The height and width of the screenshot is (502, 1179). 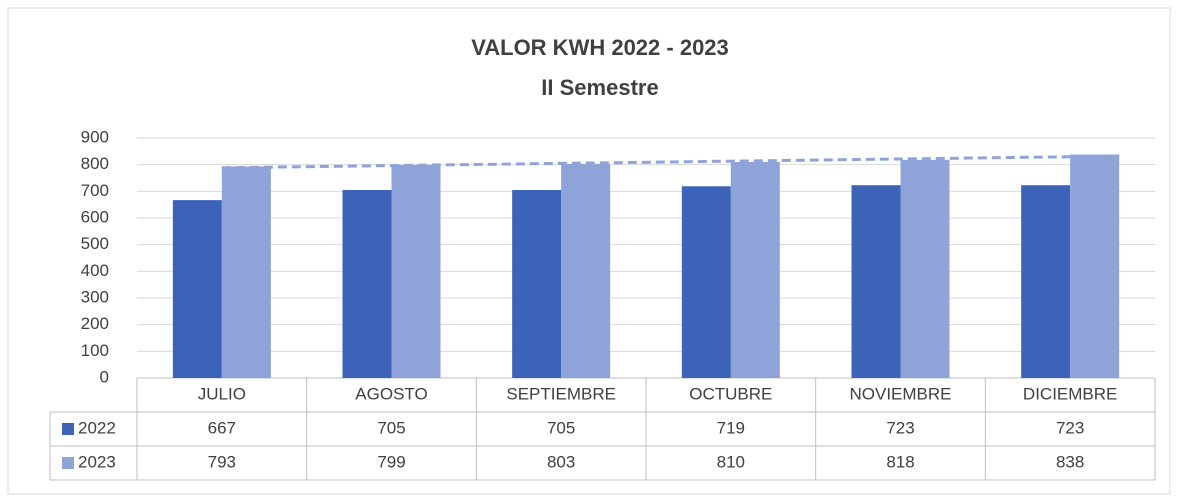 What do you see at coordinates (391, 461) in the screenshot?
I see `table-value: 799` at bounding box center [391, 461].